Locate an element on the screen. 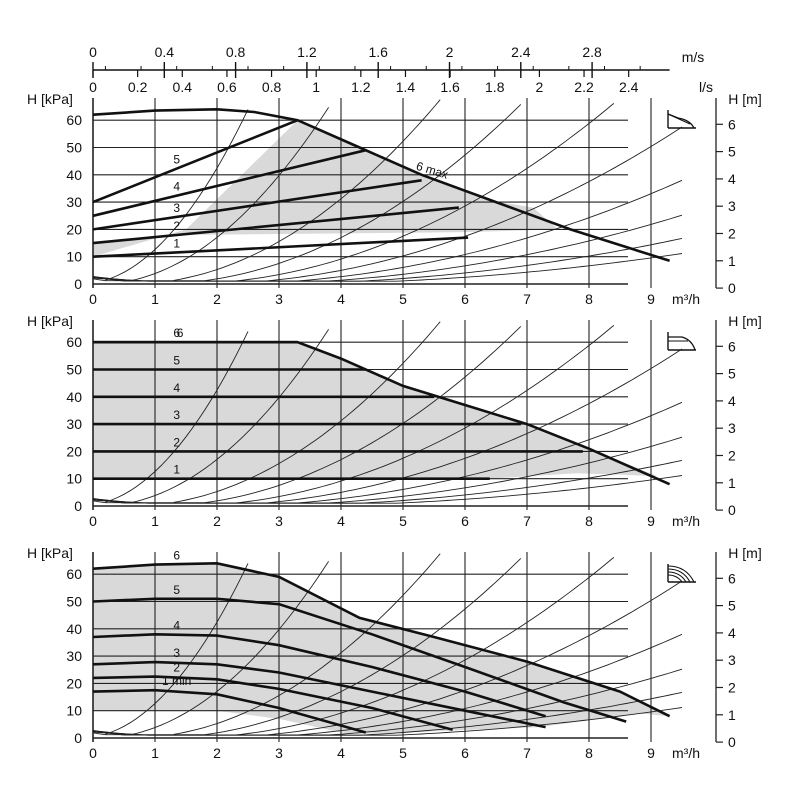 This screenshot has width=800, height=800. y-left-tick-label: 50 is located at coordinates (74, 370).